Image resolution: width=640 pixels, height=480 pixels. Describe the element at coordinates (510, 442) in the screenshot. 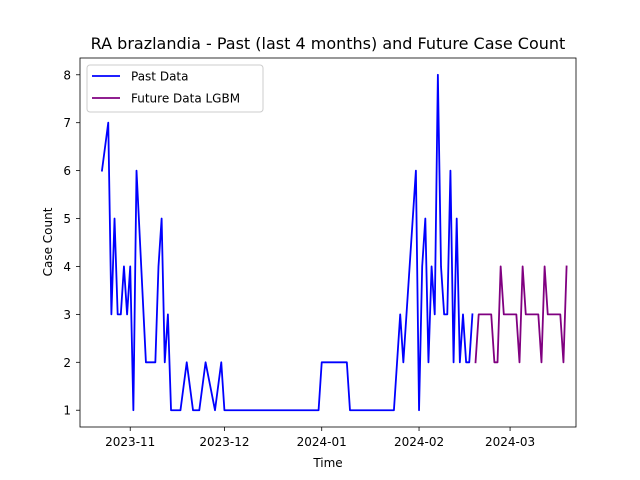

I see `x-tick-label: 2024-03` at that location.